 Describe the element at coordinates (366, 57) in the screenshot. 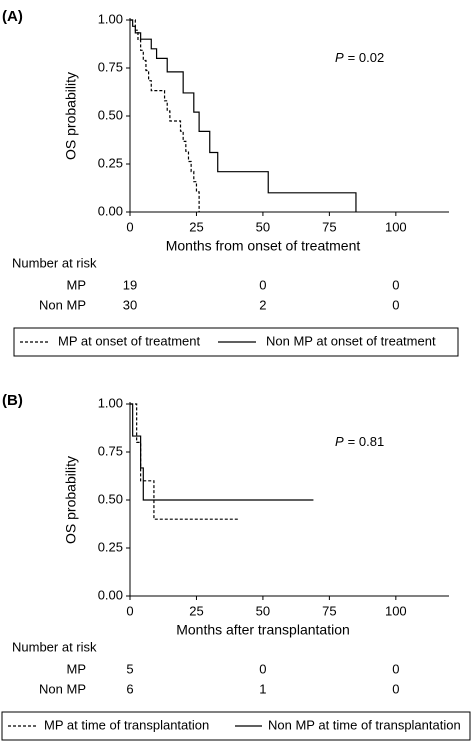

I see `p-text: = 0.02` at that location.